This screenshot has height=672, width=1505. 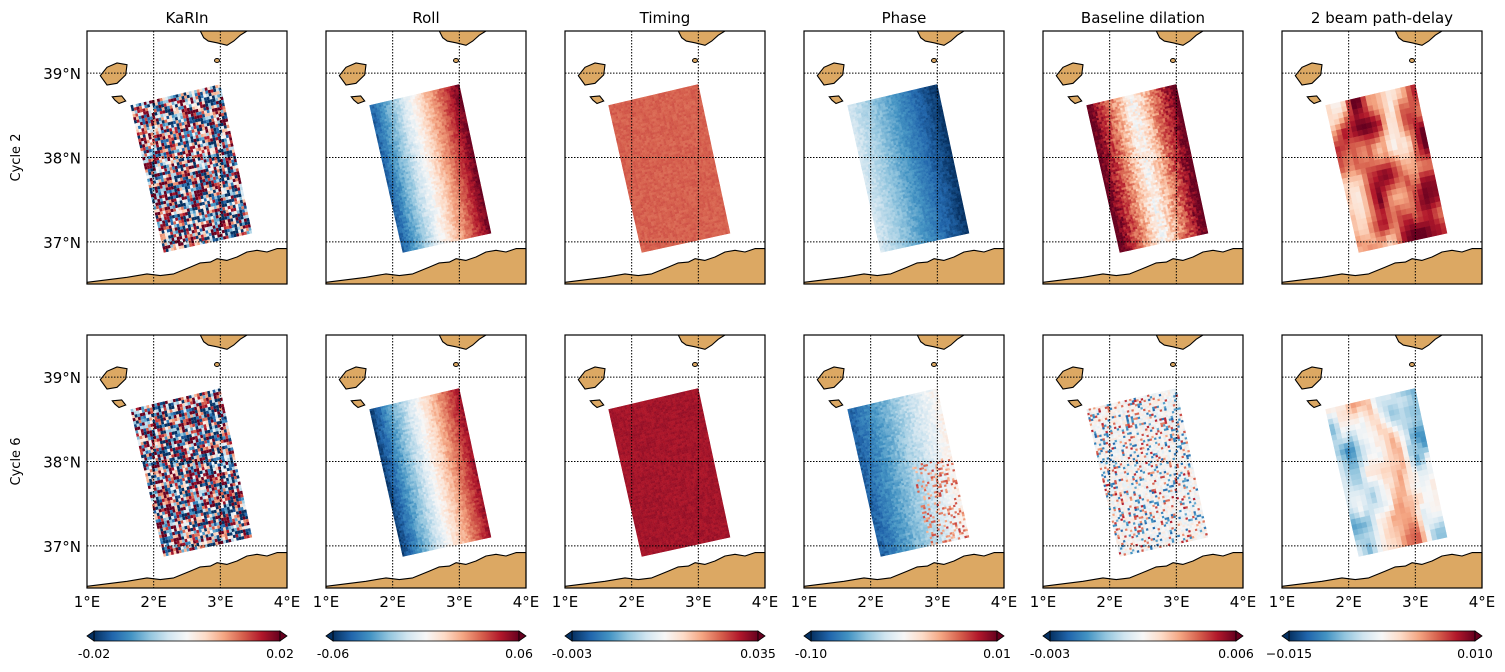 I want to click on colorbar-max-label: 0.035, so click(x=758, y=653).